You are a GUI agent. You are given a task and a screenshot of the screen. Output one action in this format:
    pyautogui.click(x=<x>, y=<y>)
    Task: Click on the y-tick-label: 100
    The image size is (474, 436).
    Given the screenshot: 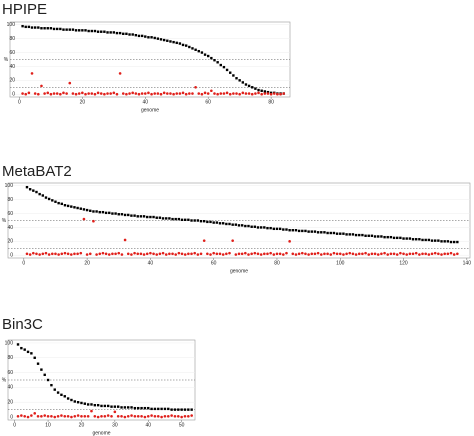 What is the action you would take?
    pyautogui.click(x=11, y=25)
    